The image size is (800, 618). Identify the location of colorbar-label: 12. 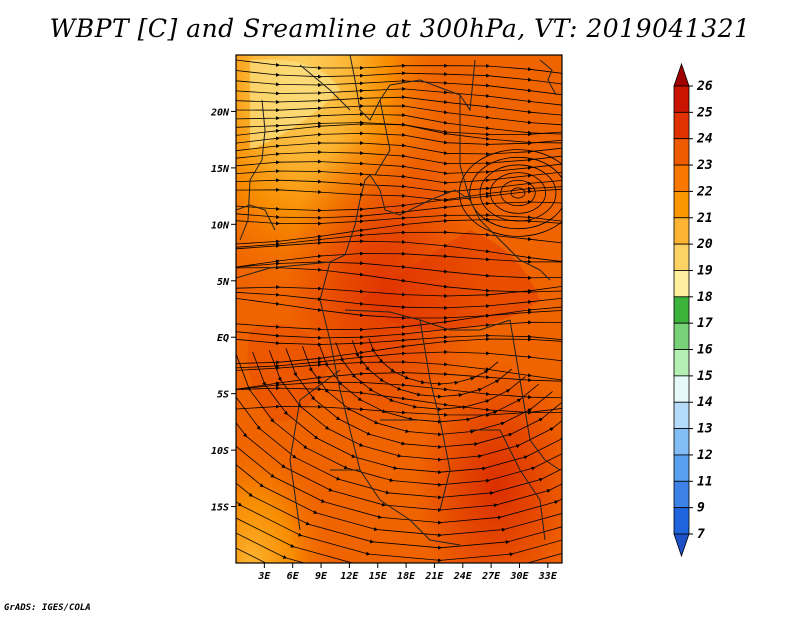
(705, 455).